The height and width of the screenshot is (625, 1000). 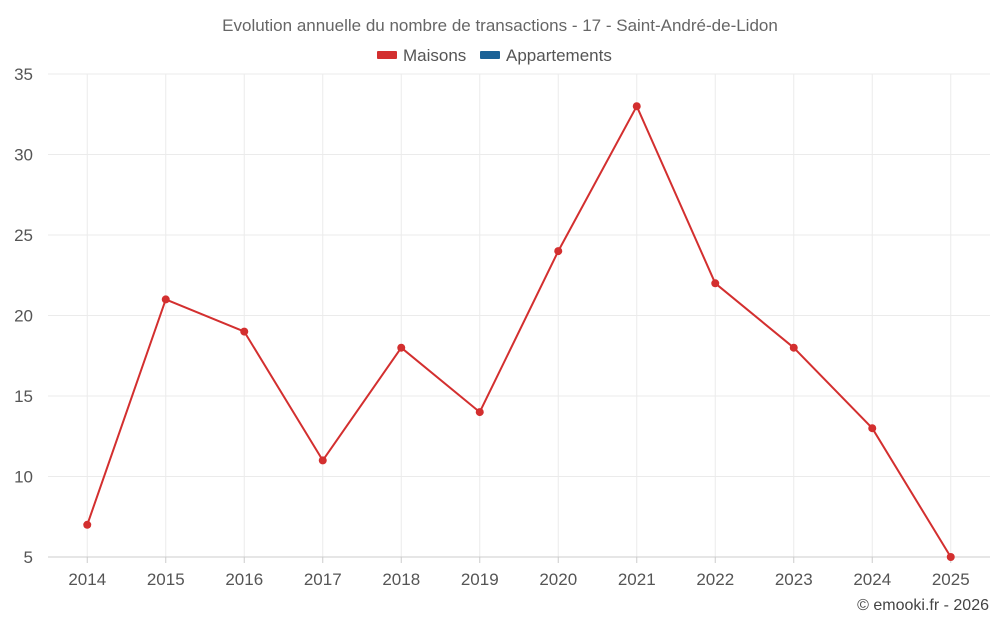 What do you see at coordinates (923, 605) in the screenshot?
I see `credit-text: © emooki.fr - 2026` at bounding box center [923, 605].